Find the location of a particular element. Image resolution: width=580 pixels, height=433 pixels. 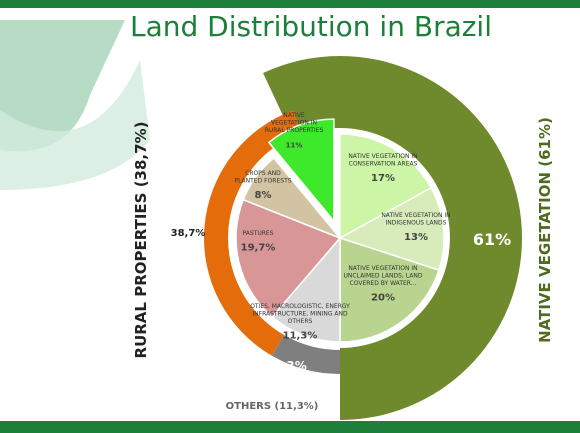

ring-native-extension is located at coordinates (301, 97).